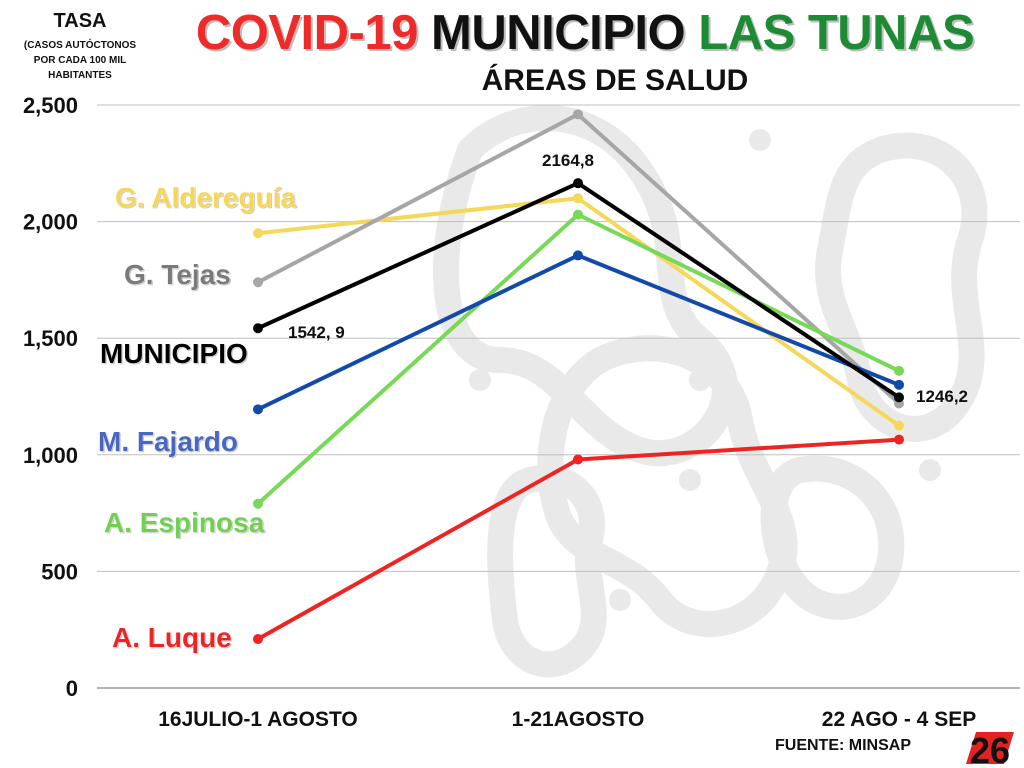  What do you see at coordinates (942, 396) in the screenshot?
I see `data-annotation: 1246,2` at bounding box center [942, 396].